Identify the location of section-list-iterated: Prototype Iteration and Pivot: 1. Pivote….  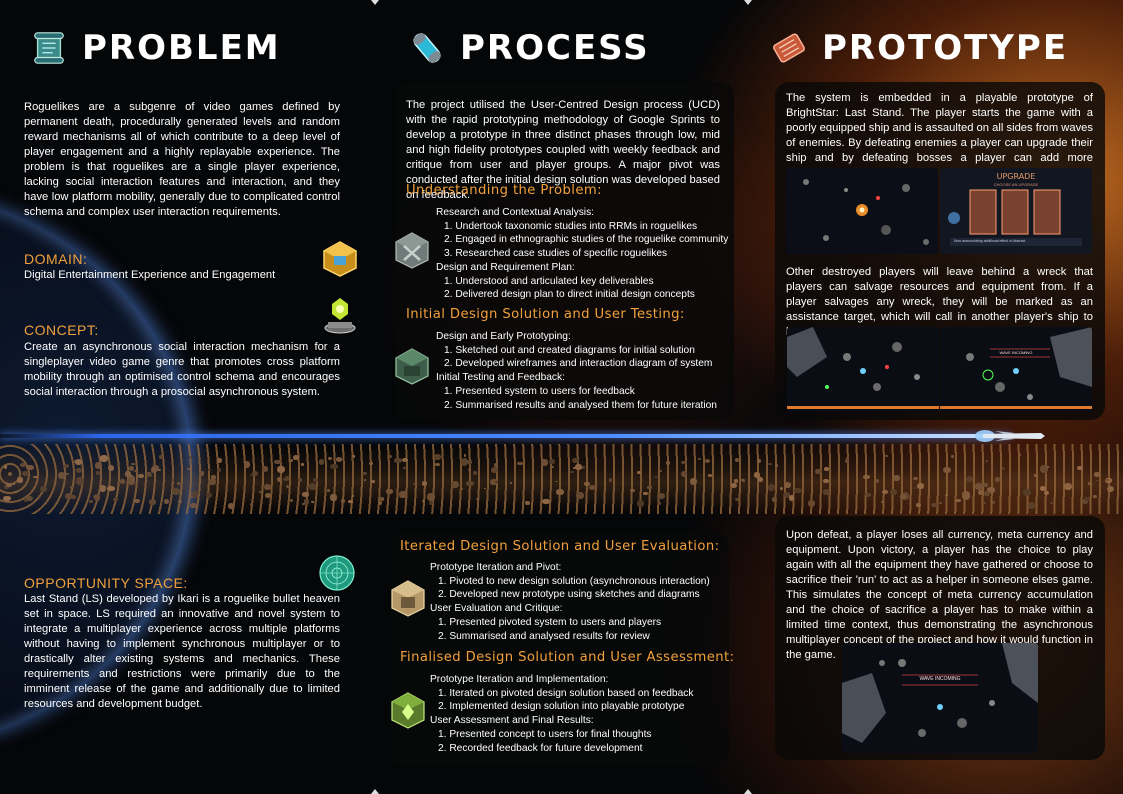
(570, 602).